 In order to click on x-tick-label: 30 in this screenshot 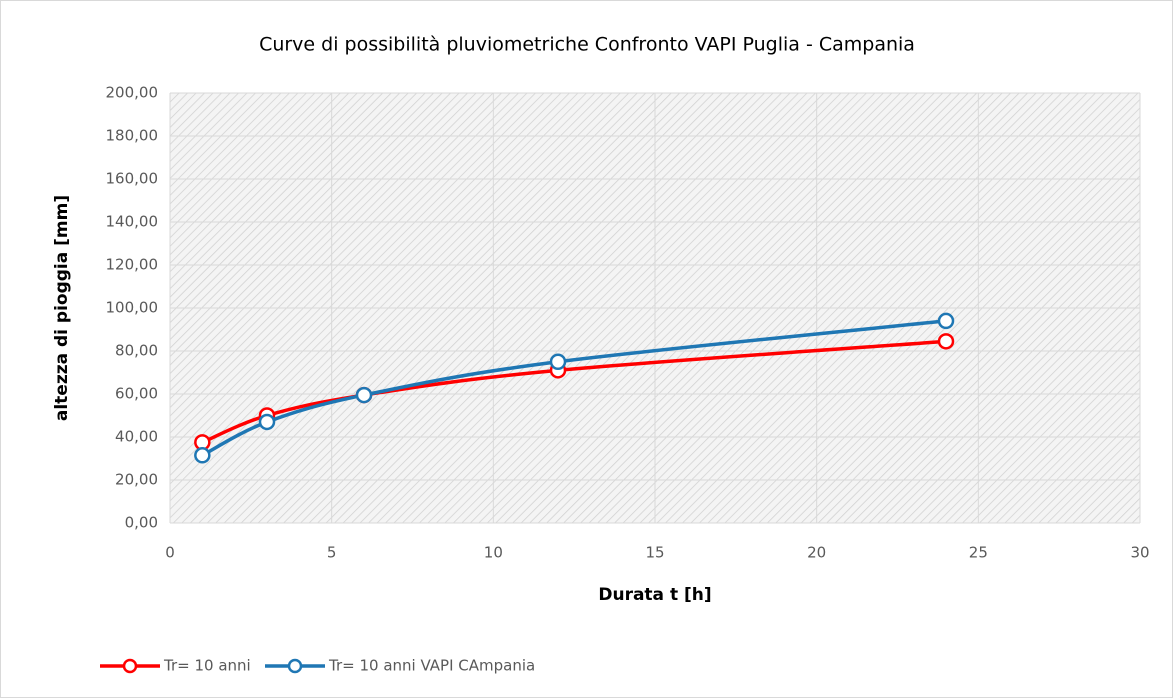, I will do `click(1139, 553)`.